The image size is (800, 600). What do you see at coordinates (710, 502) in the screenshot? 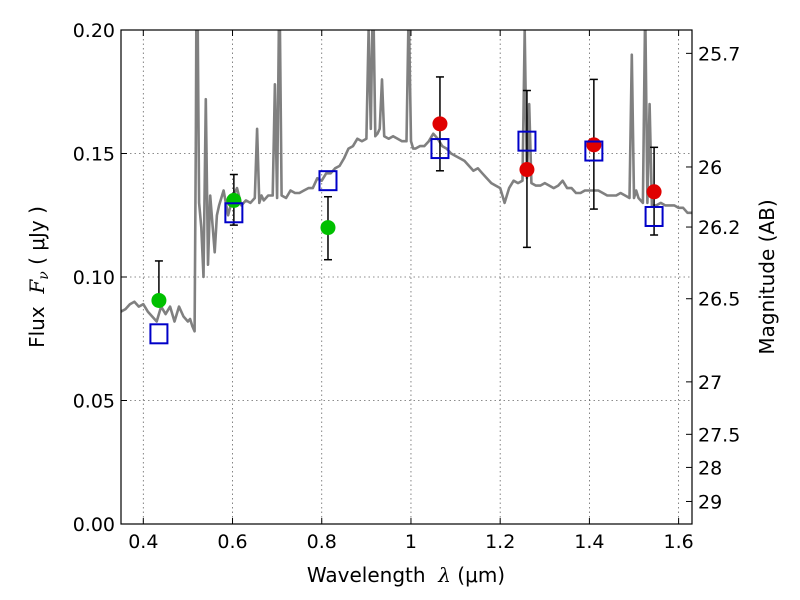
I see `y2-tick-label: 29` at bounding box center [710, 502].